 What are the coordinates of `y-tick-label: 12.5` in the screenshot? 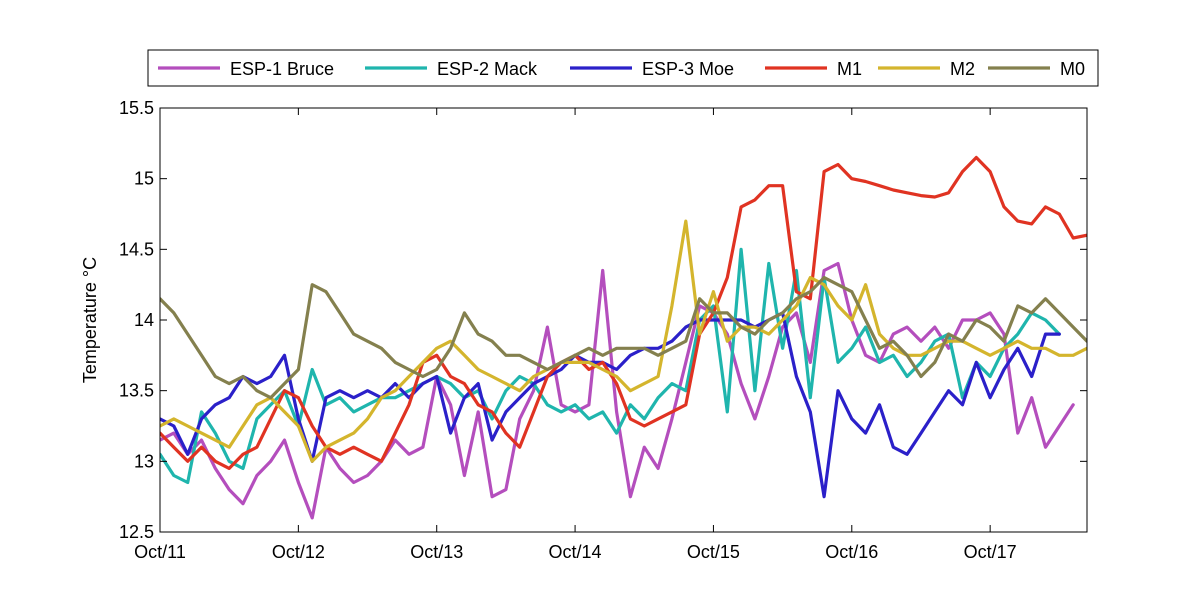 It's located at (136, 532).